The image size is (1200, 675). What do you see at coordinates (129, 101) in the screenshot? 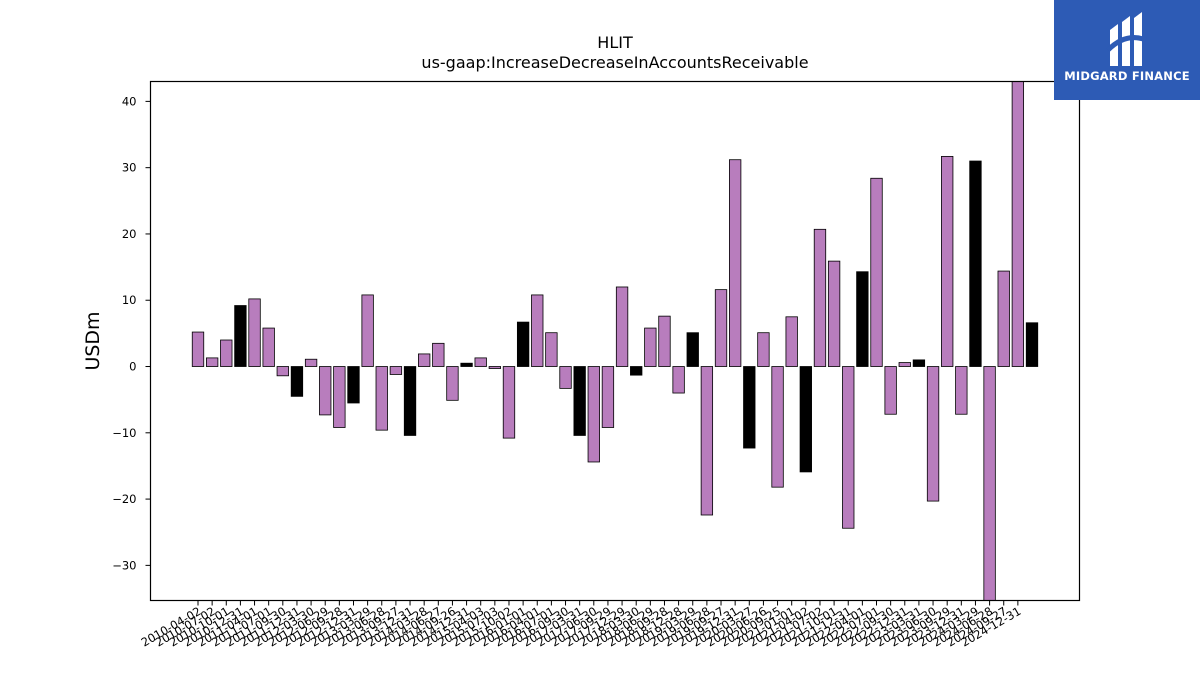
I see `y-tick-label: 40` at bounding box center [129, 101].